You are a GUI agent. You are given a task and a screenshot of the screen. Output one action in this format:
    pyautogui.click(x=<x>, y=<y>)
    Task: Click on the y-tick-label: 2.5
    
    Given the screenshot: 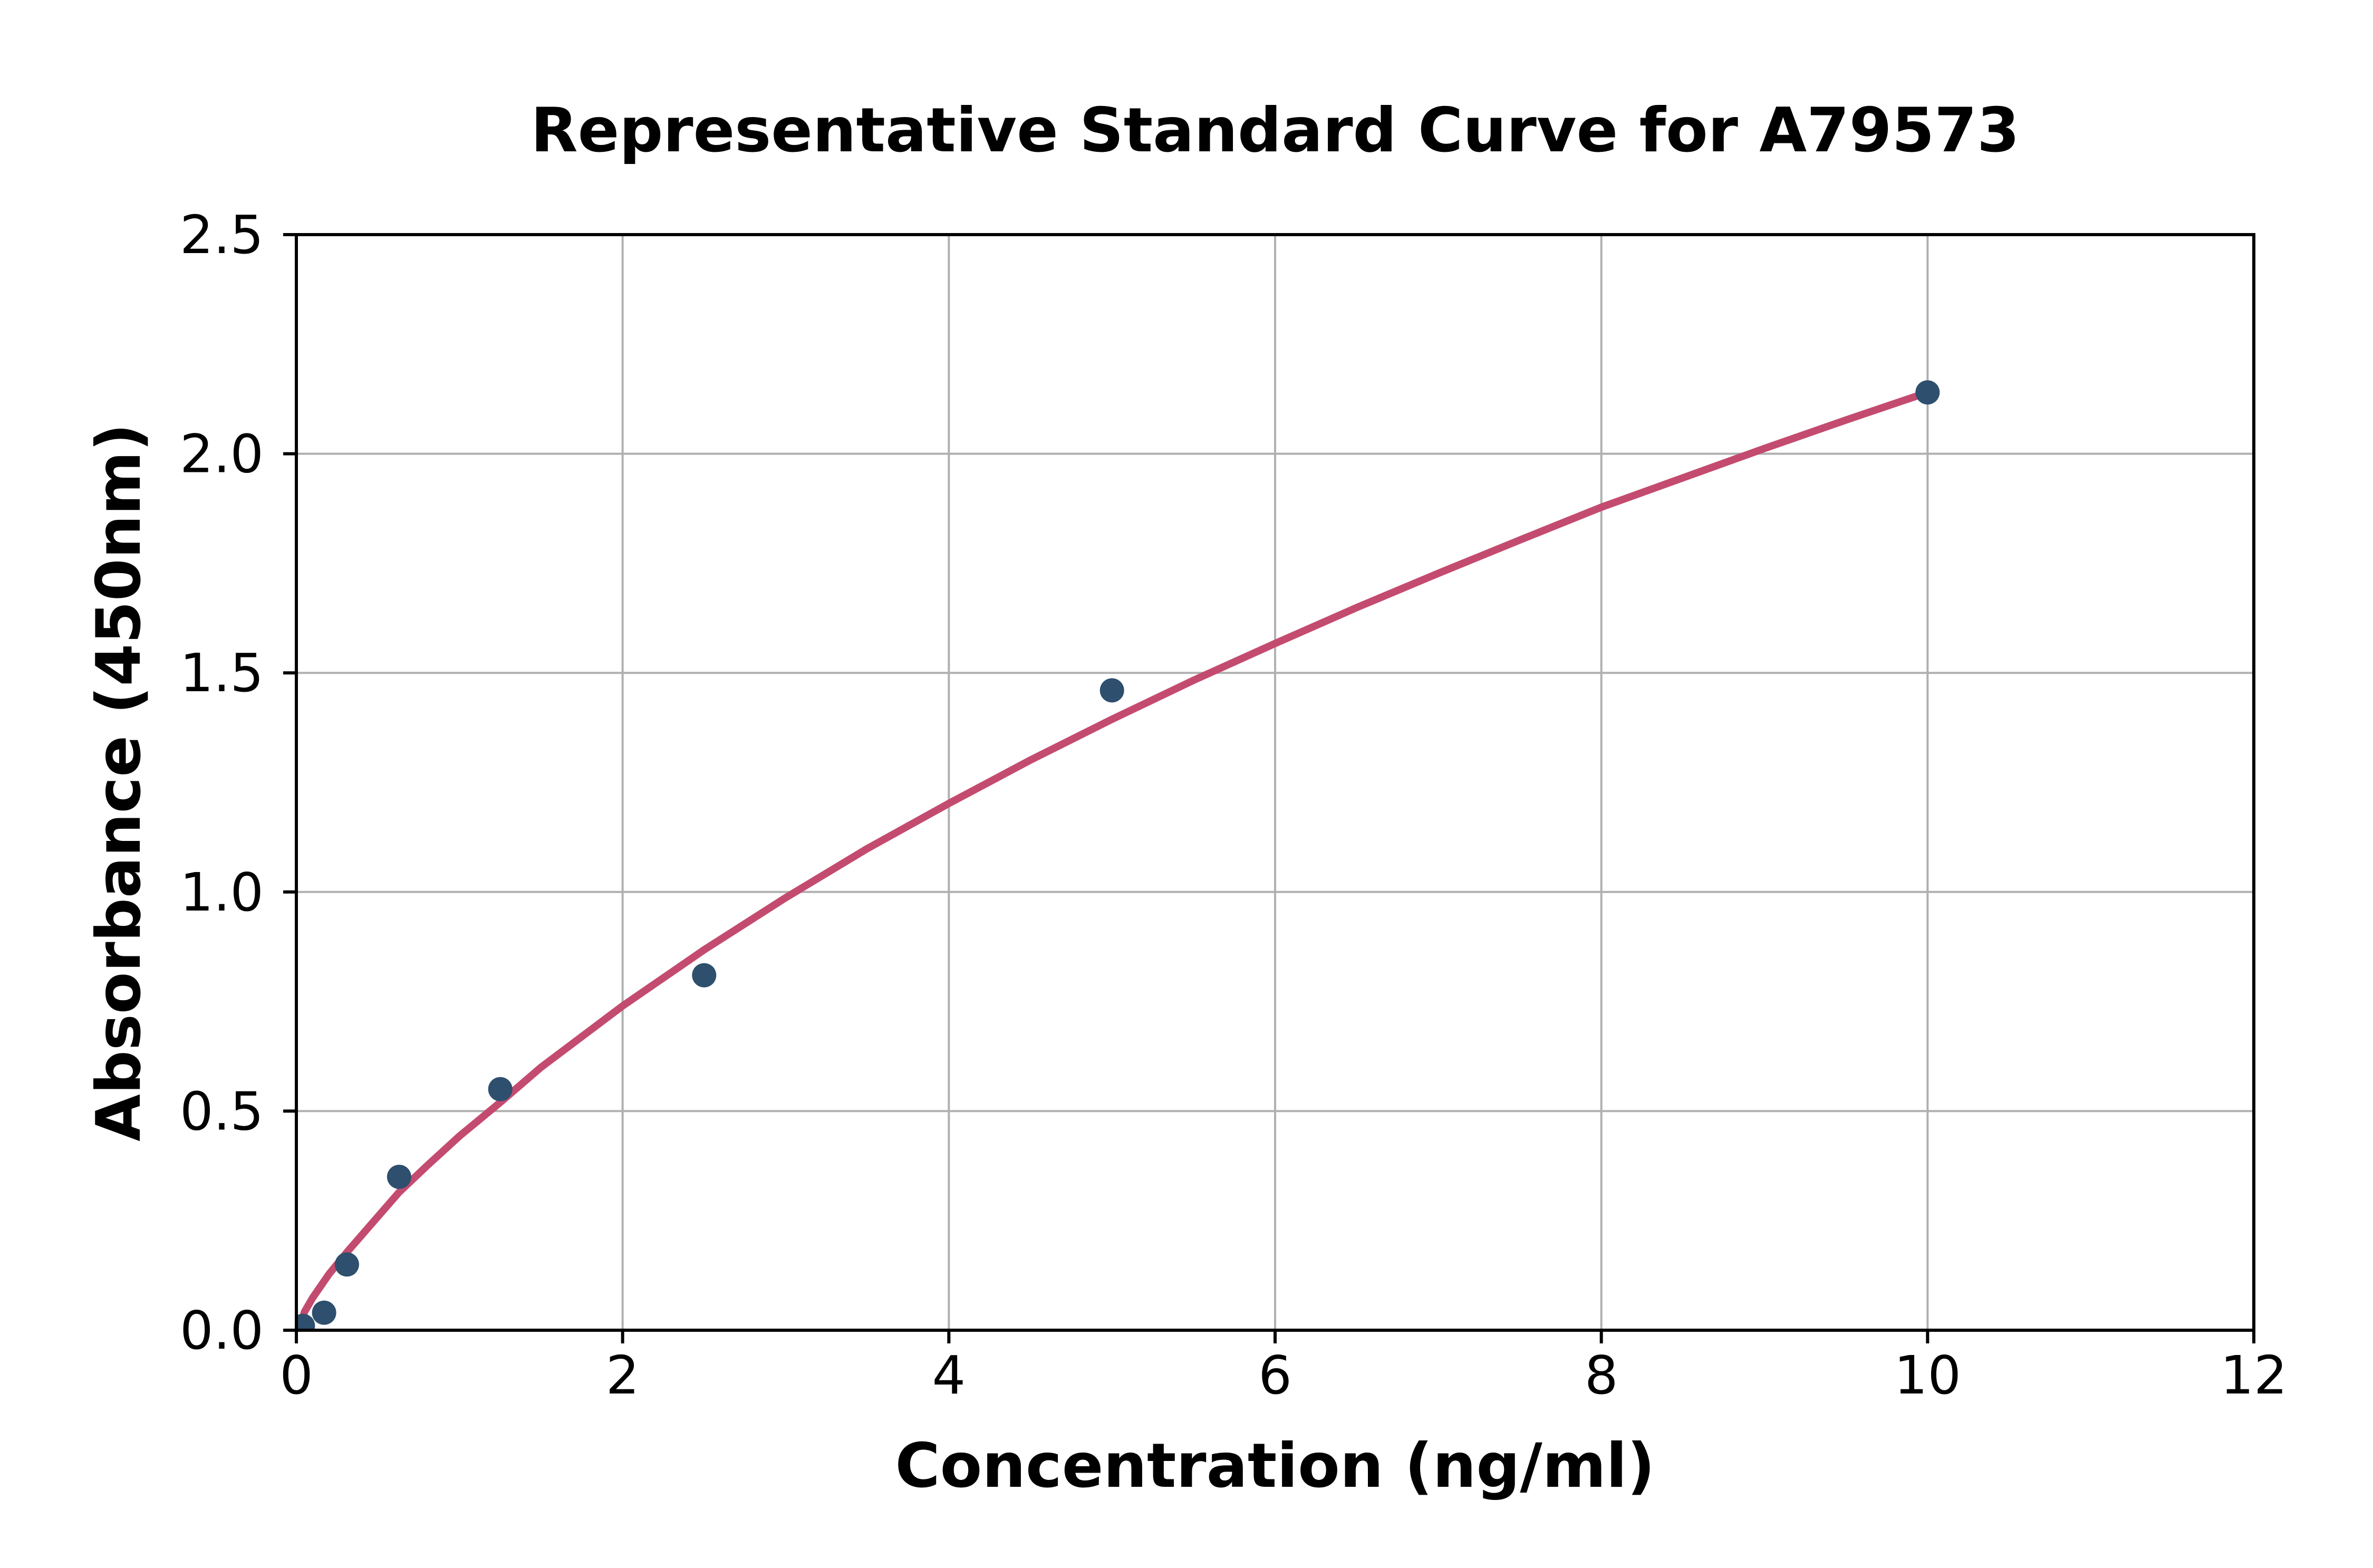 What is the action you would take?
    pyautogui.click(x=222, y=235)
    